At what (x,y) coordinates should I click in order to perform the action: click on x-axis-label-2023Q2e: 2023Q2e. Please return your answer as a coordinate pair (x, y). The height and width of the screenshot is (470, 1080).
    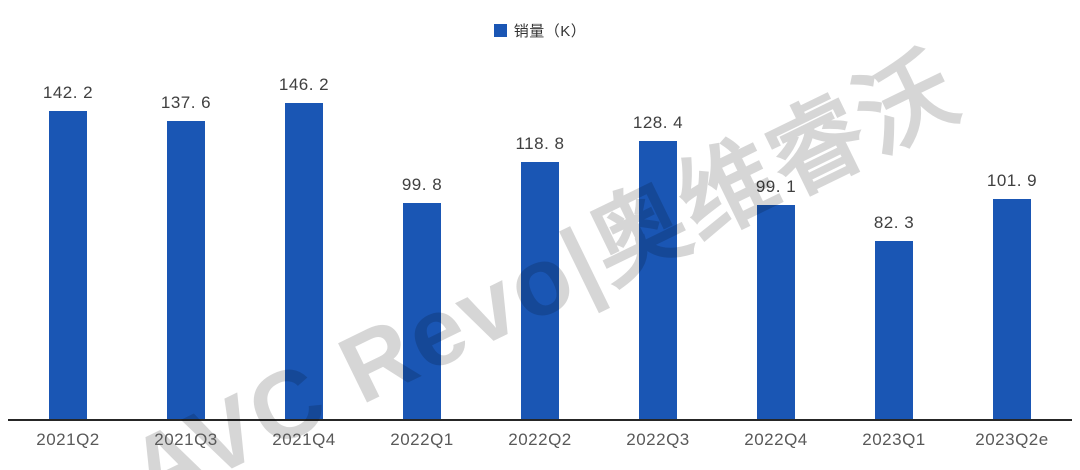
    Looking at the image, I should click on (1012, 439).